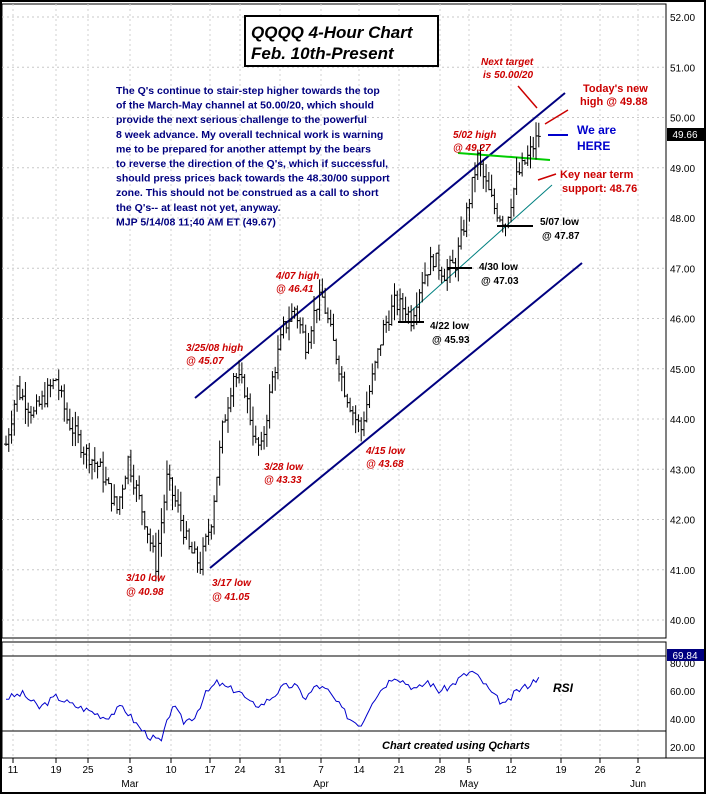 Image resolution: width=706 pixels, height=794 pixels. I want to click on next-target-line2: is 50.00/20, so click(508, 75).